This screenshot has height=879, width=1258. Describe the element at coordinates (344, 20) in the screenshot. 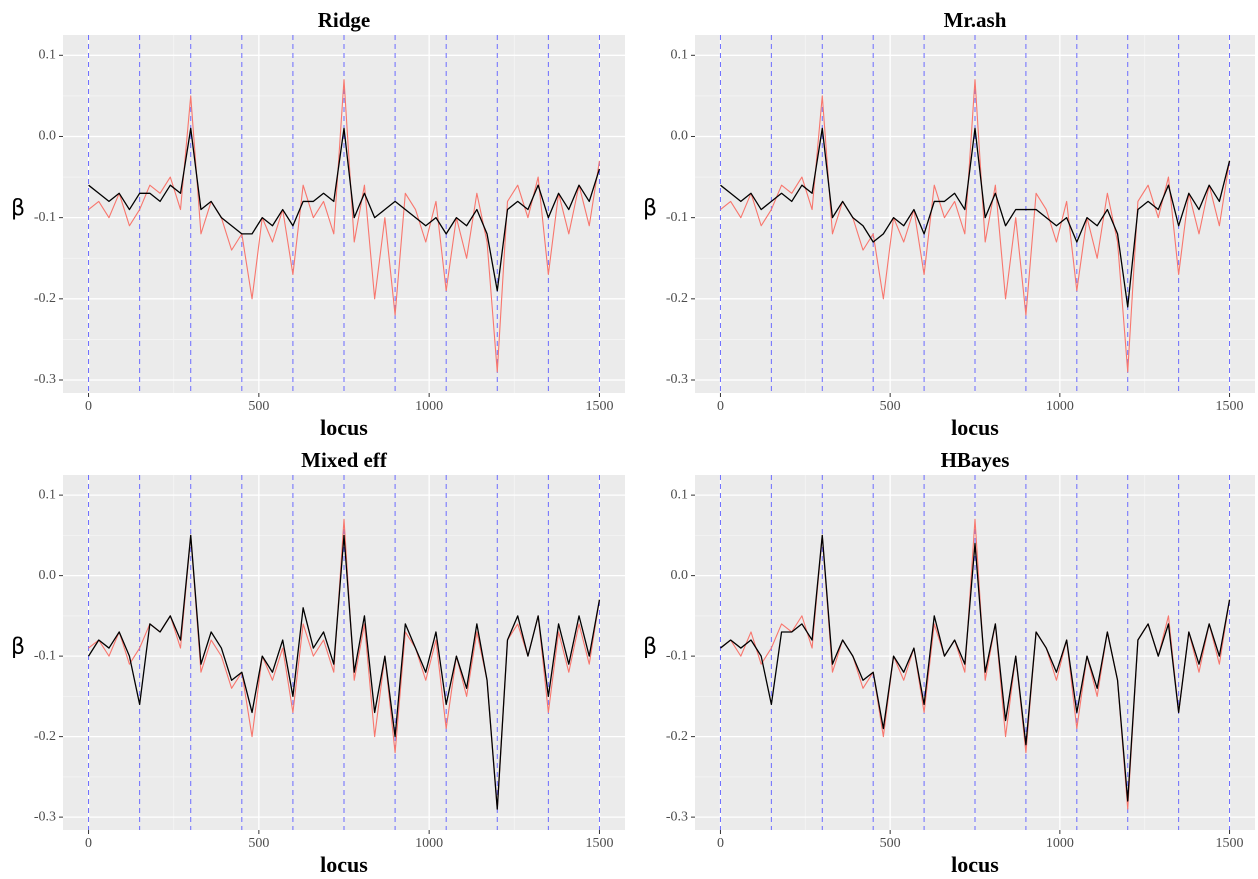

I see `chart-title: Ridge` at that location.